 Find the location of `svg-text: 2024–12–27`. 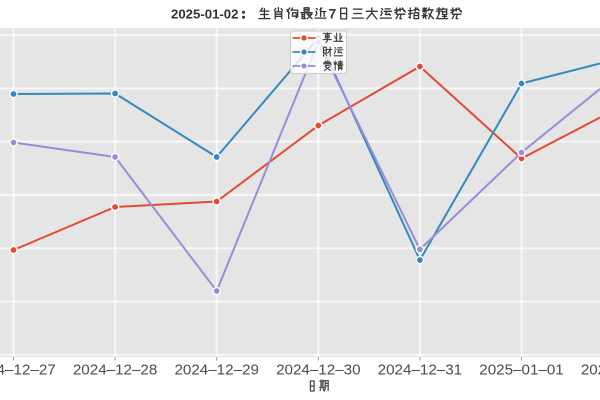

svg-text: 2024–12–27 is located at coordinates (28, 370).